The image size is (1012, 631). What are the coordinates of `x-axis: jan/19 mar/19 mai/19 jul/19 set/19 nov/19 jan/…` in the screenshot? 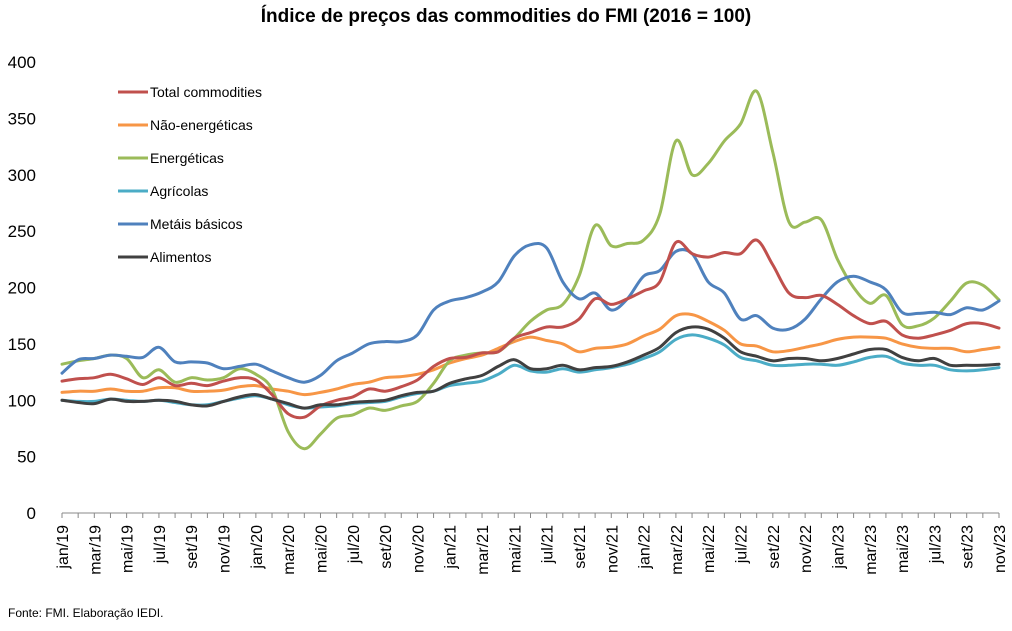 It's located at (532, 543).